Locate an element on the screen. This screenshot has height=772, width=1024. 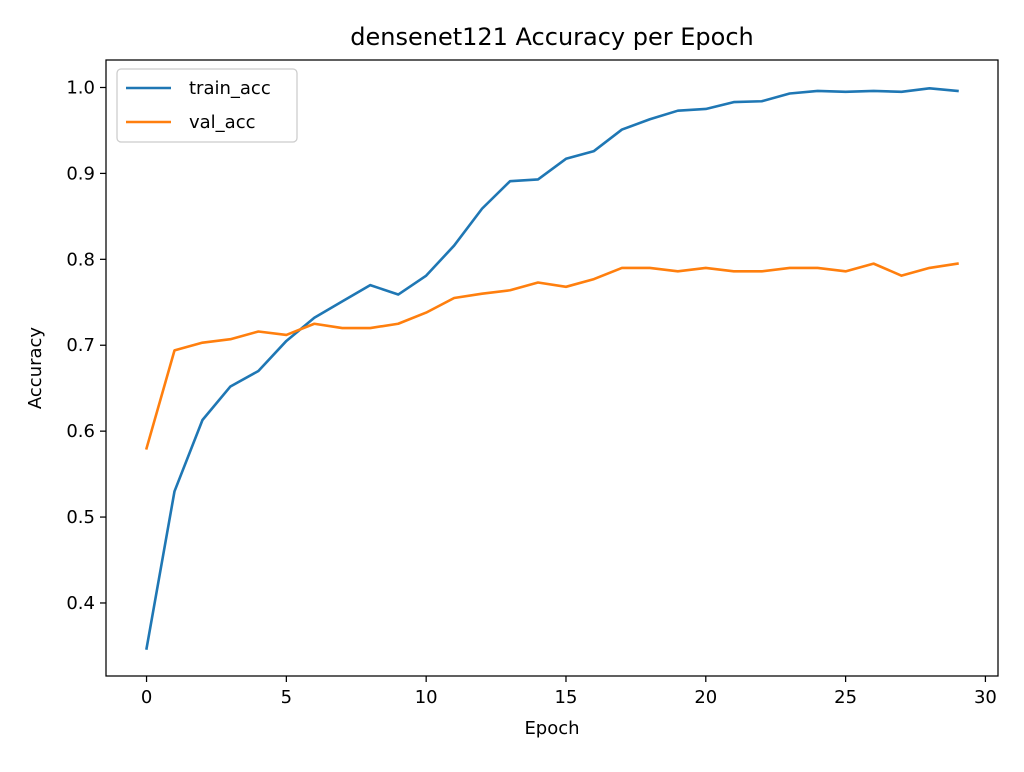
legend-entry: train_acc is located at coordinates (230, 88).